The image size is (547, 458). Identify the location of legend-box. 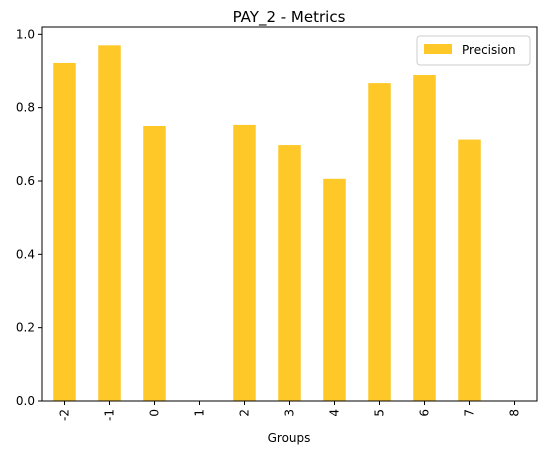
(473, 50).